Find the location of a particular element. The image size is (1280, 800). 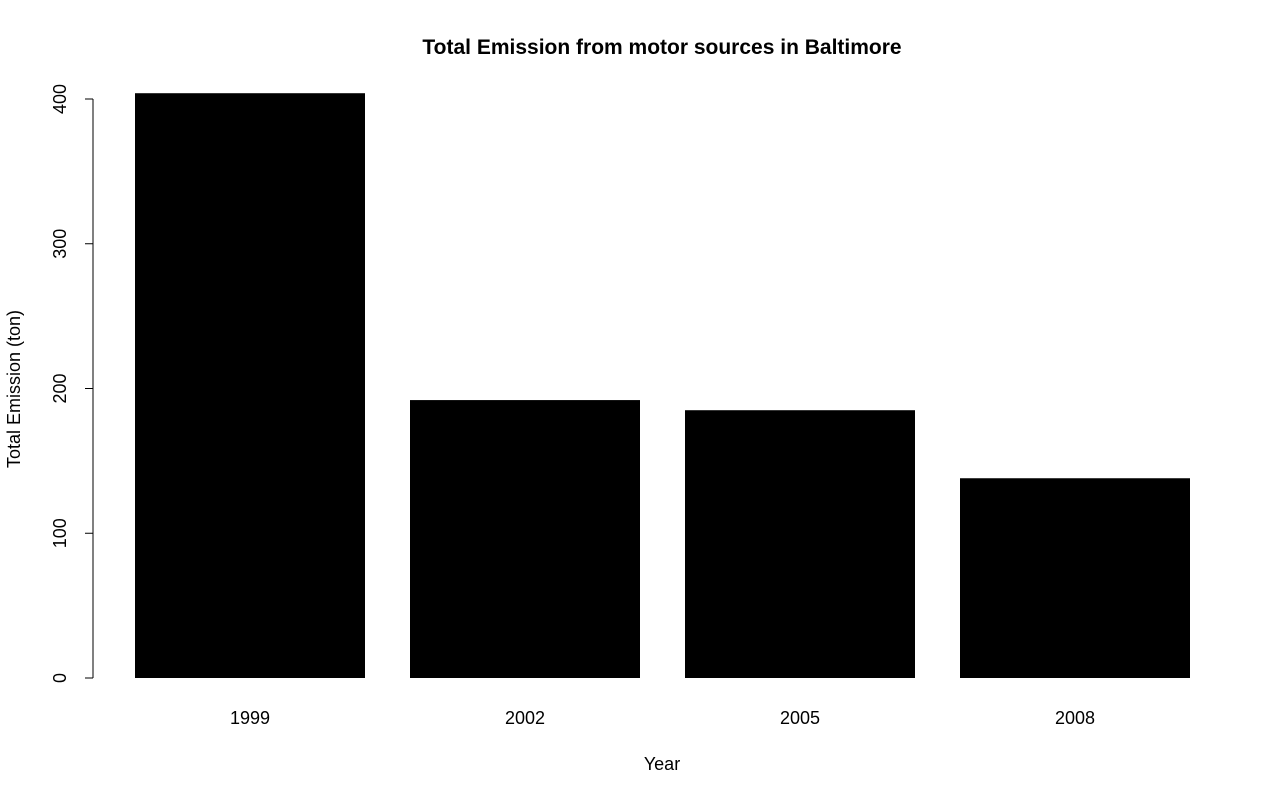

x-tick-label-2002: 2002 is located at coordinates (525, 718).